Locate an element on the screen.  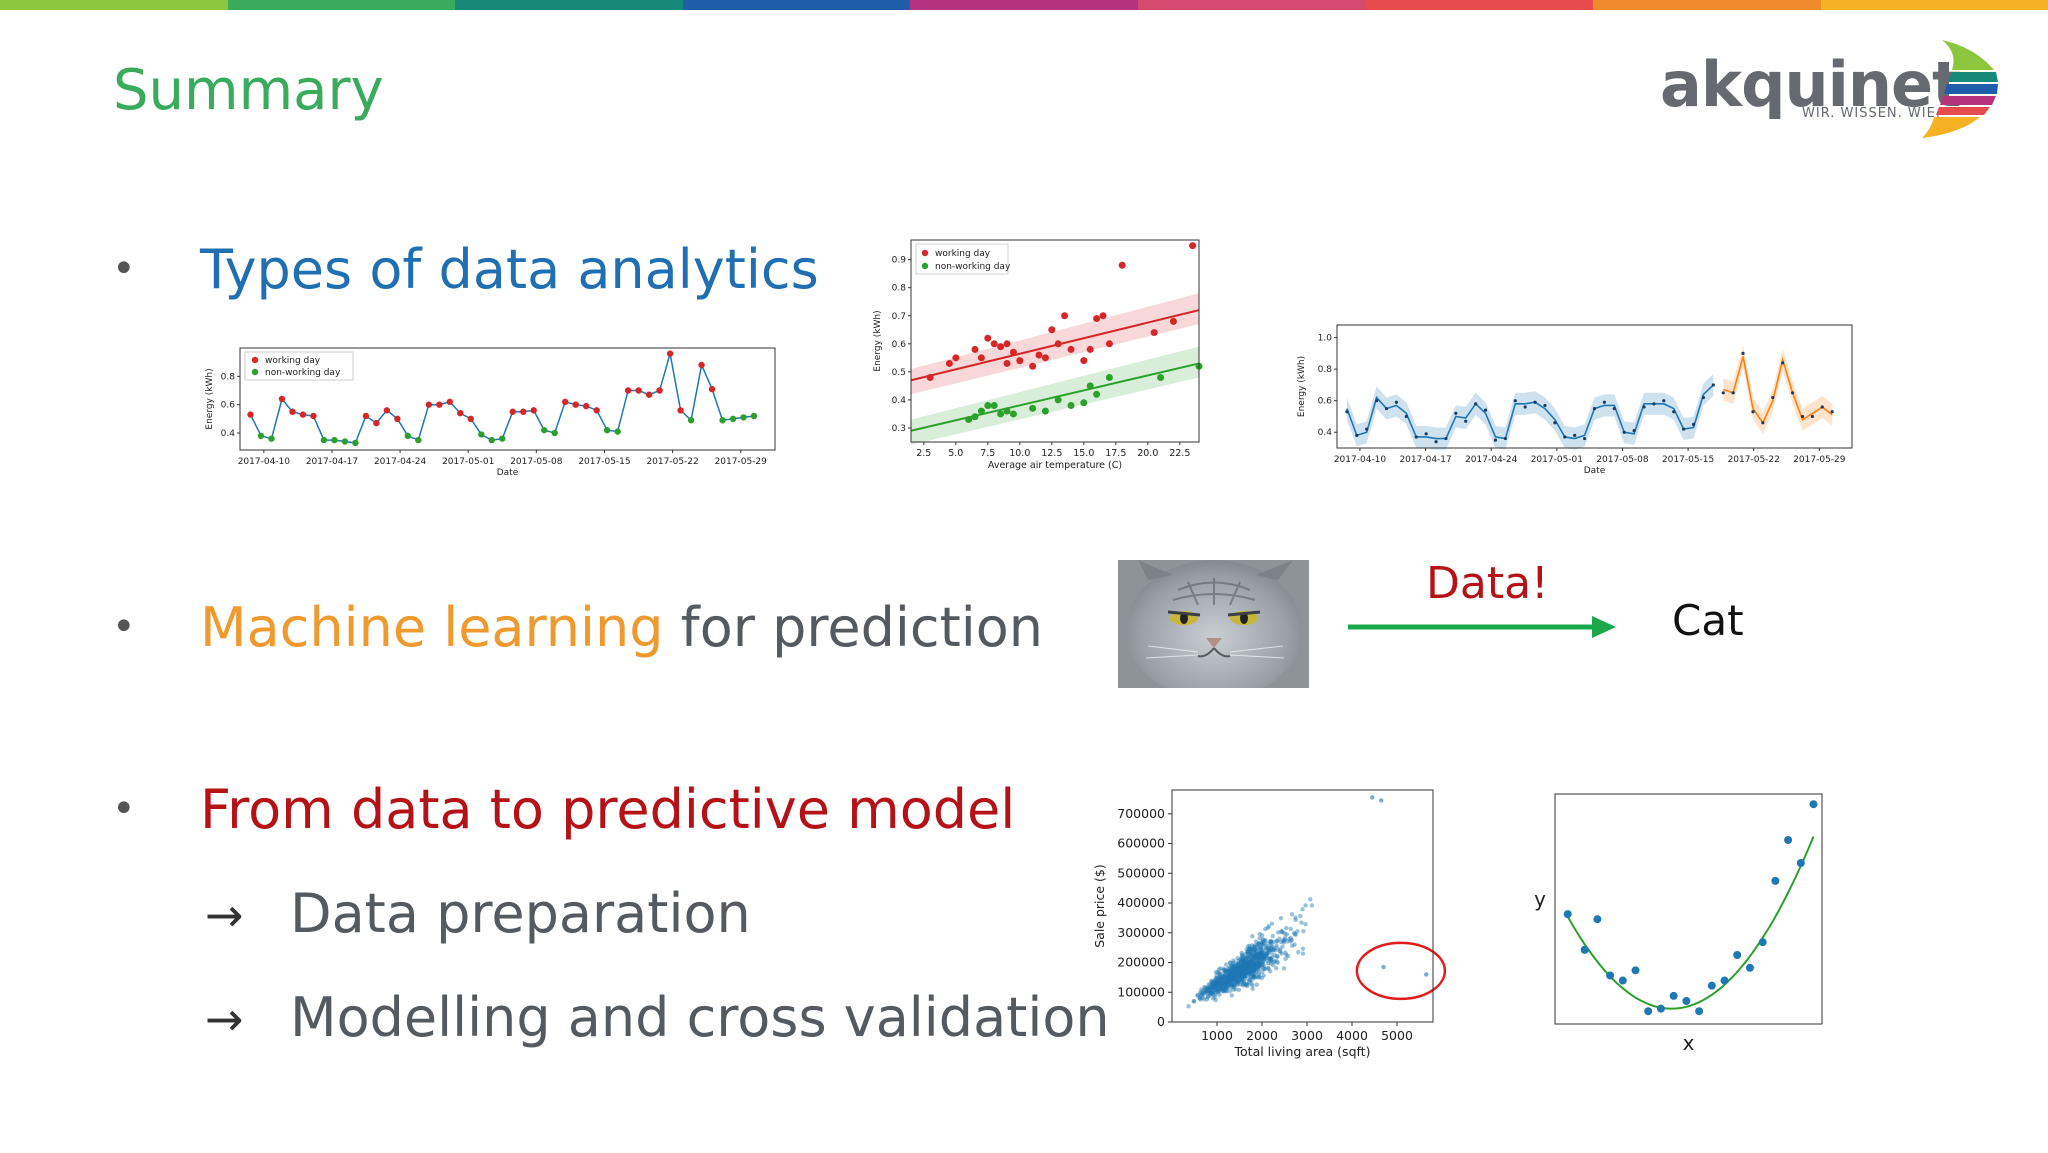
x-tick-label: 2017-05-15 is located at coordinates (604, 462).